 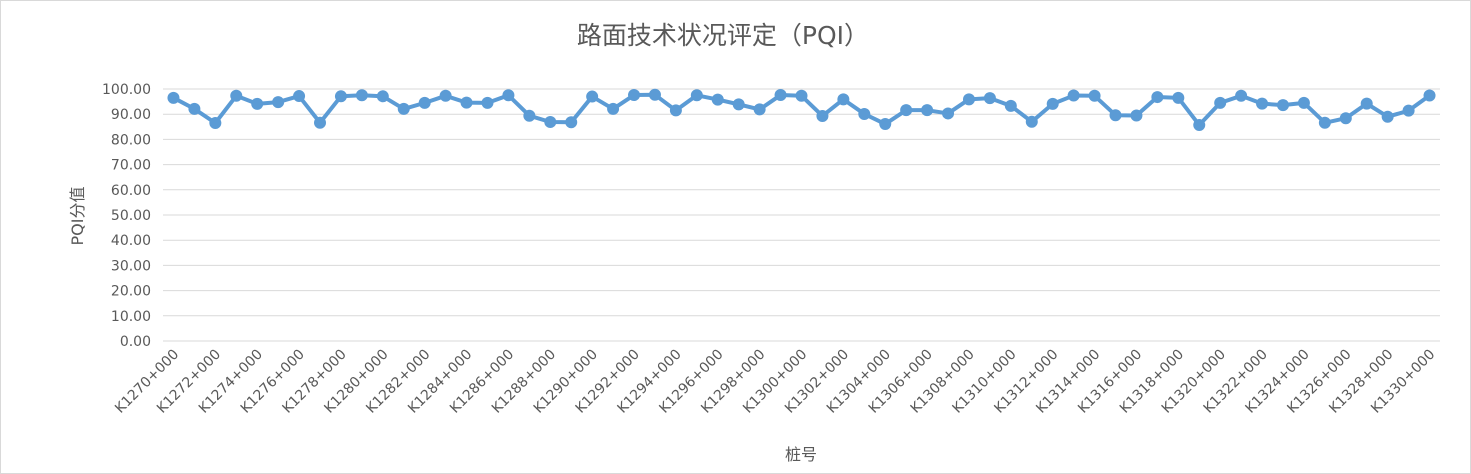 I want to click on y-tick-label: 30.00, so click(x=131, y=266).